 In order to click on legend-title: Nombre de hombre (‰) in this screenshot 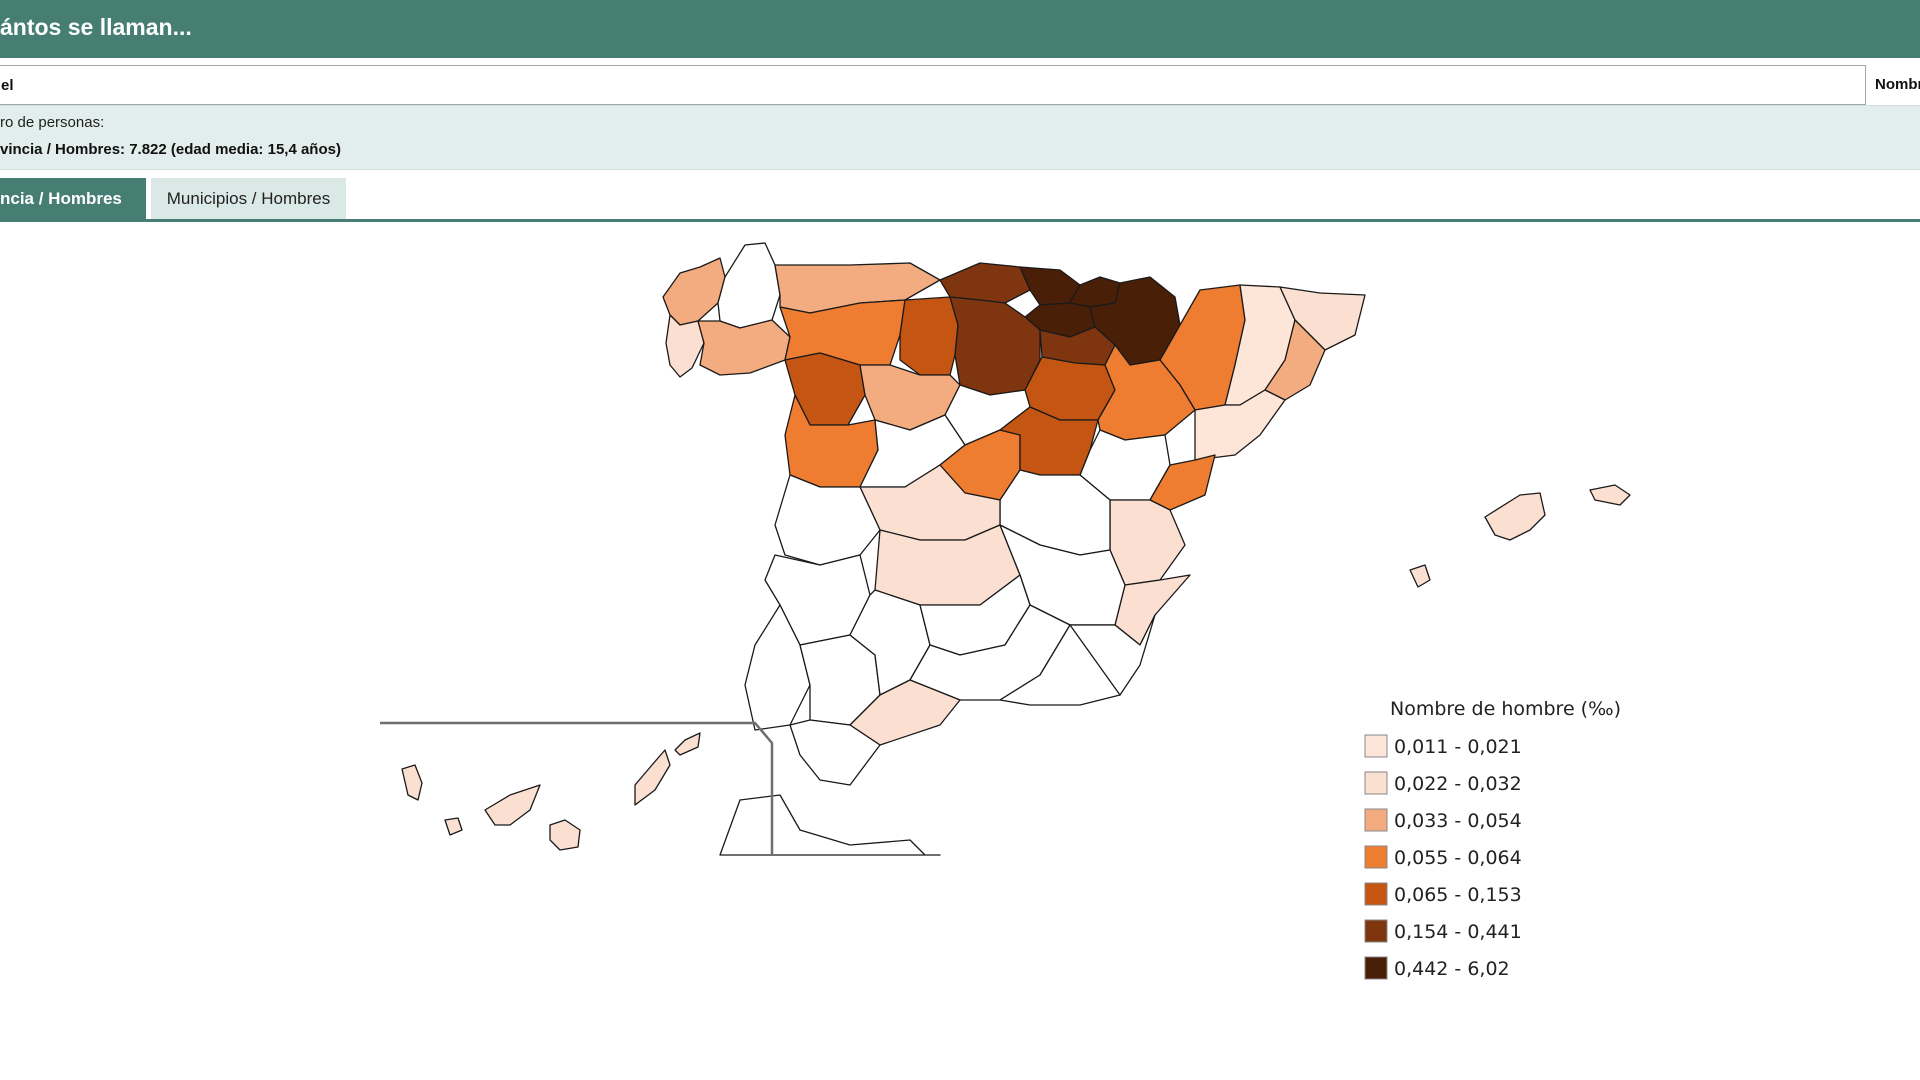, I will do `click(1505, 709)`.